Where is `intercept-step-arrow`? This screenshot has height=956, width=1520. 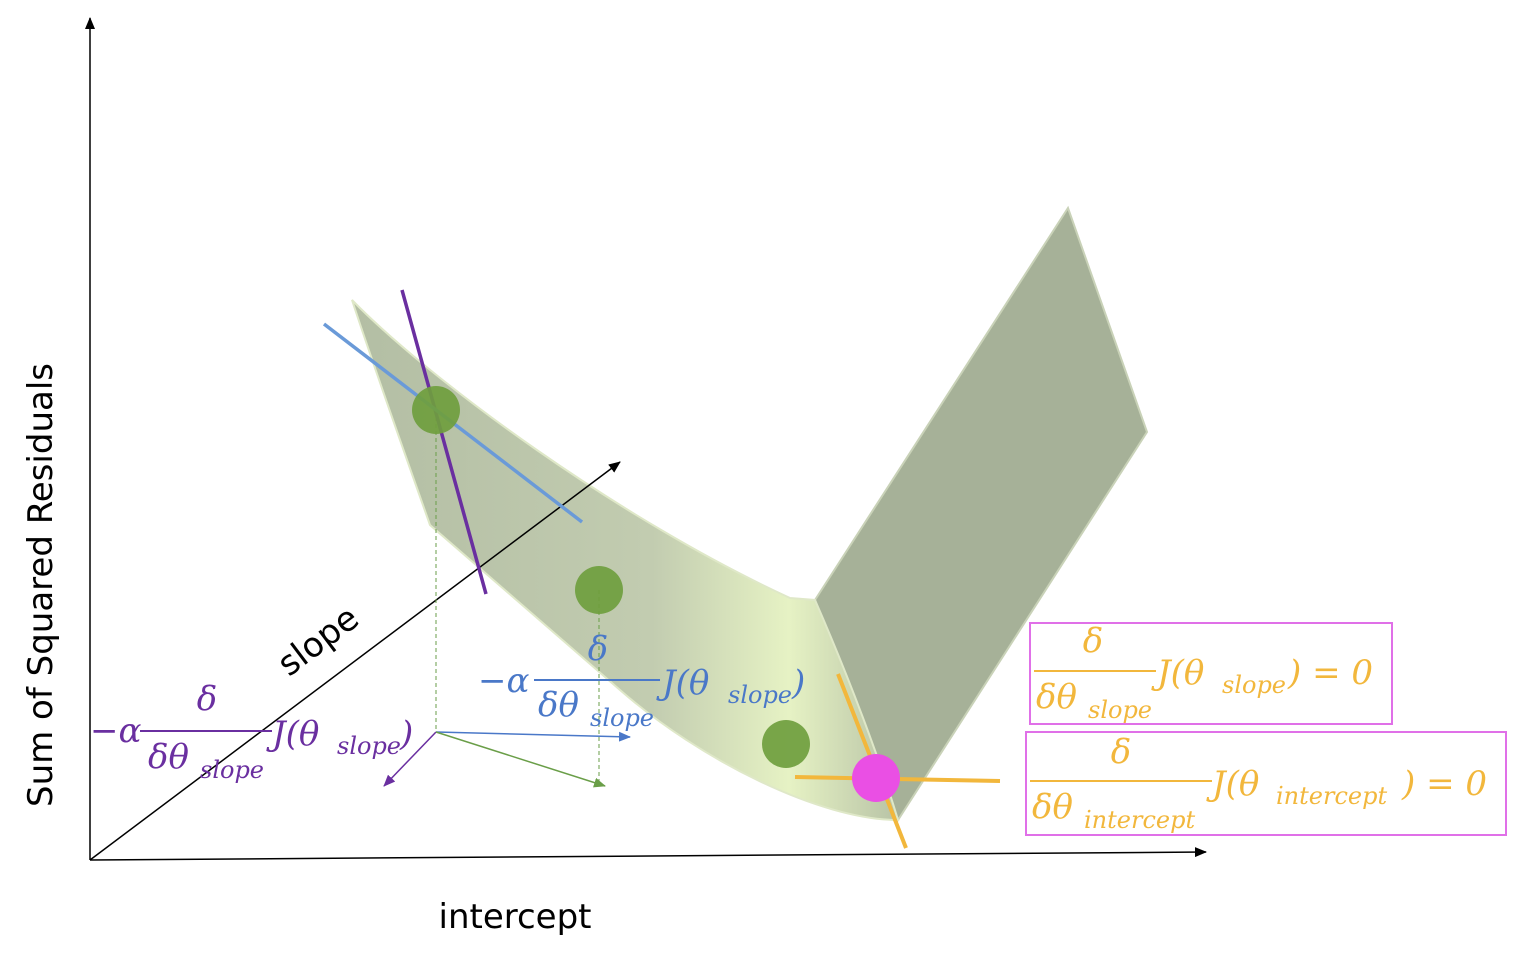 intercept-step-arrow is located at coordinates (533, 736).